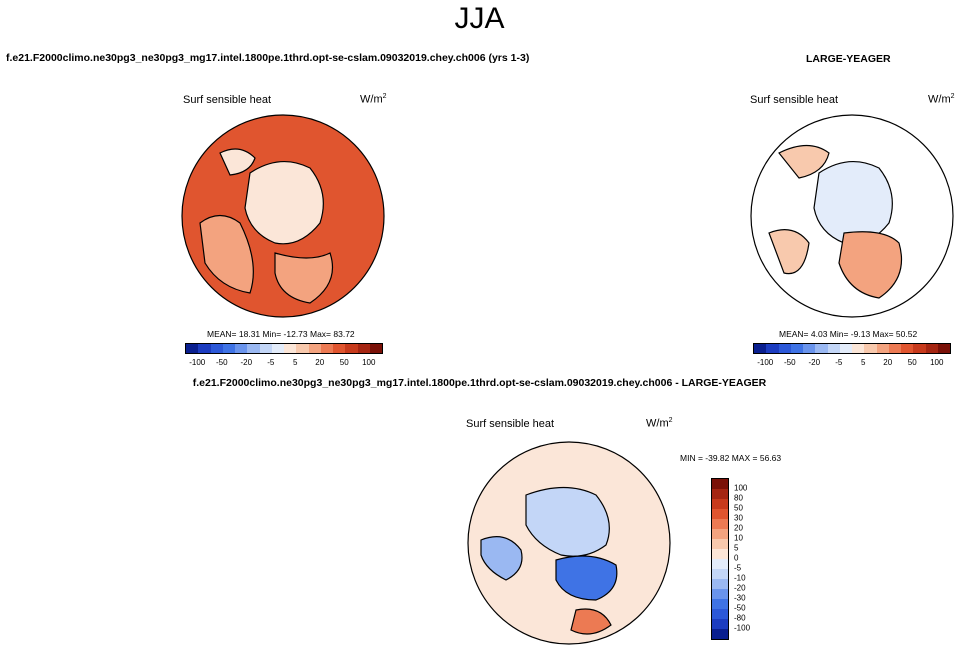  Describe the element at coordinates (510, 424) in the screenshot. I see `diff-variable-label: Surf sensible heat` at that location.